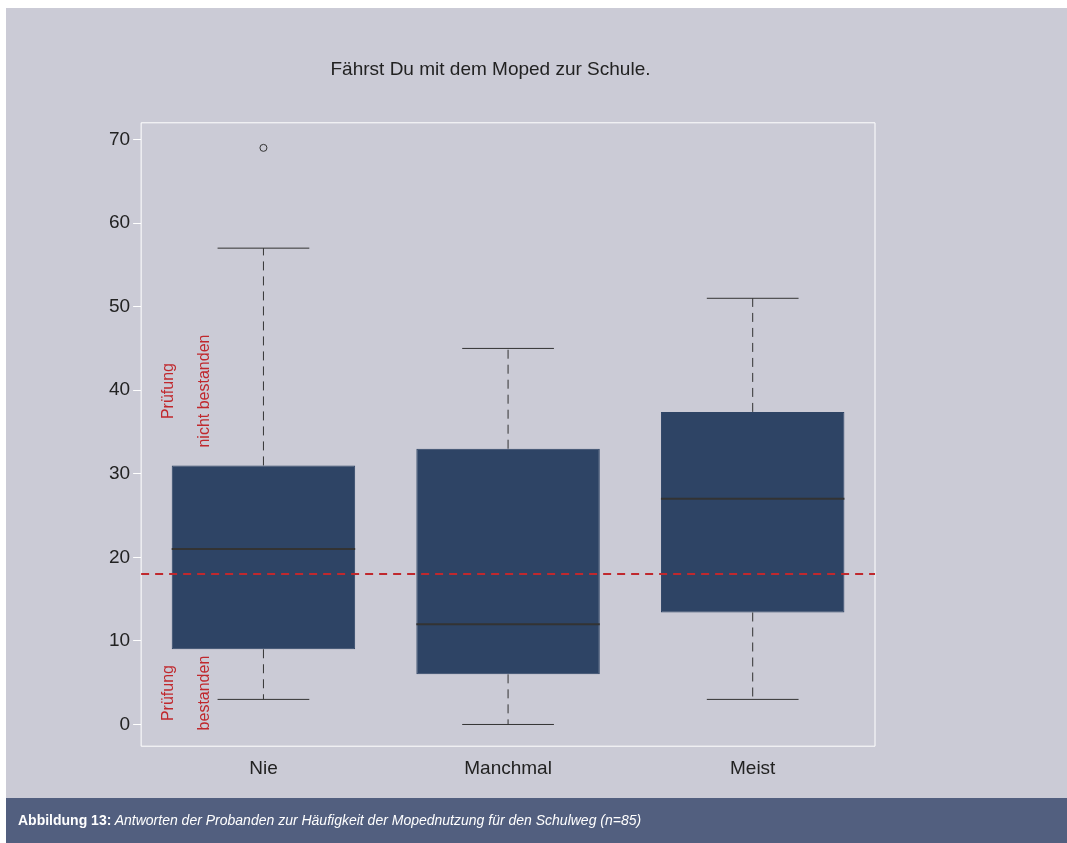 Image resolution: width=1067 pixels, height=843 pixels. Describe the element at coordinates (119, 556) in the screenshot. I see `y-tick-label: 20` at that location.